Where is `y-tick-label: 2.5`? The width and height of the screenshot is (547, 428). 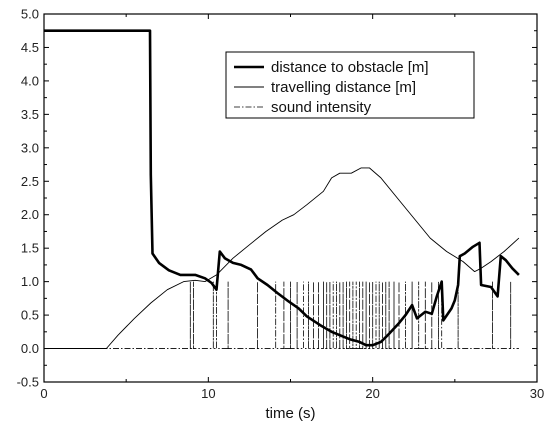
y-tick-label: 2.5 is located at coordinates (30, 181).